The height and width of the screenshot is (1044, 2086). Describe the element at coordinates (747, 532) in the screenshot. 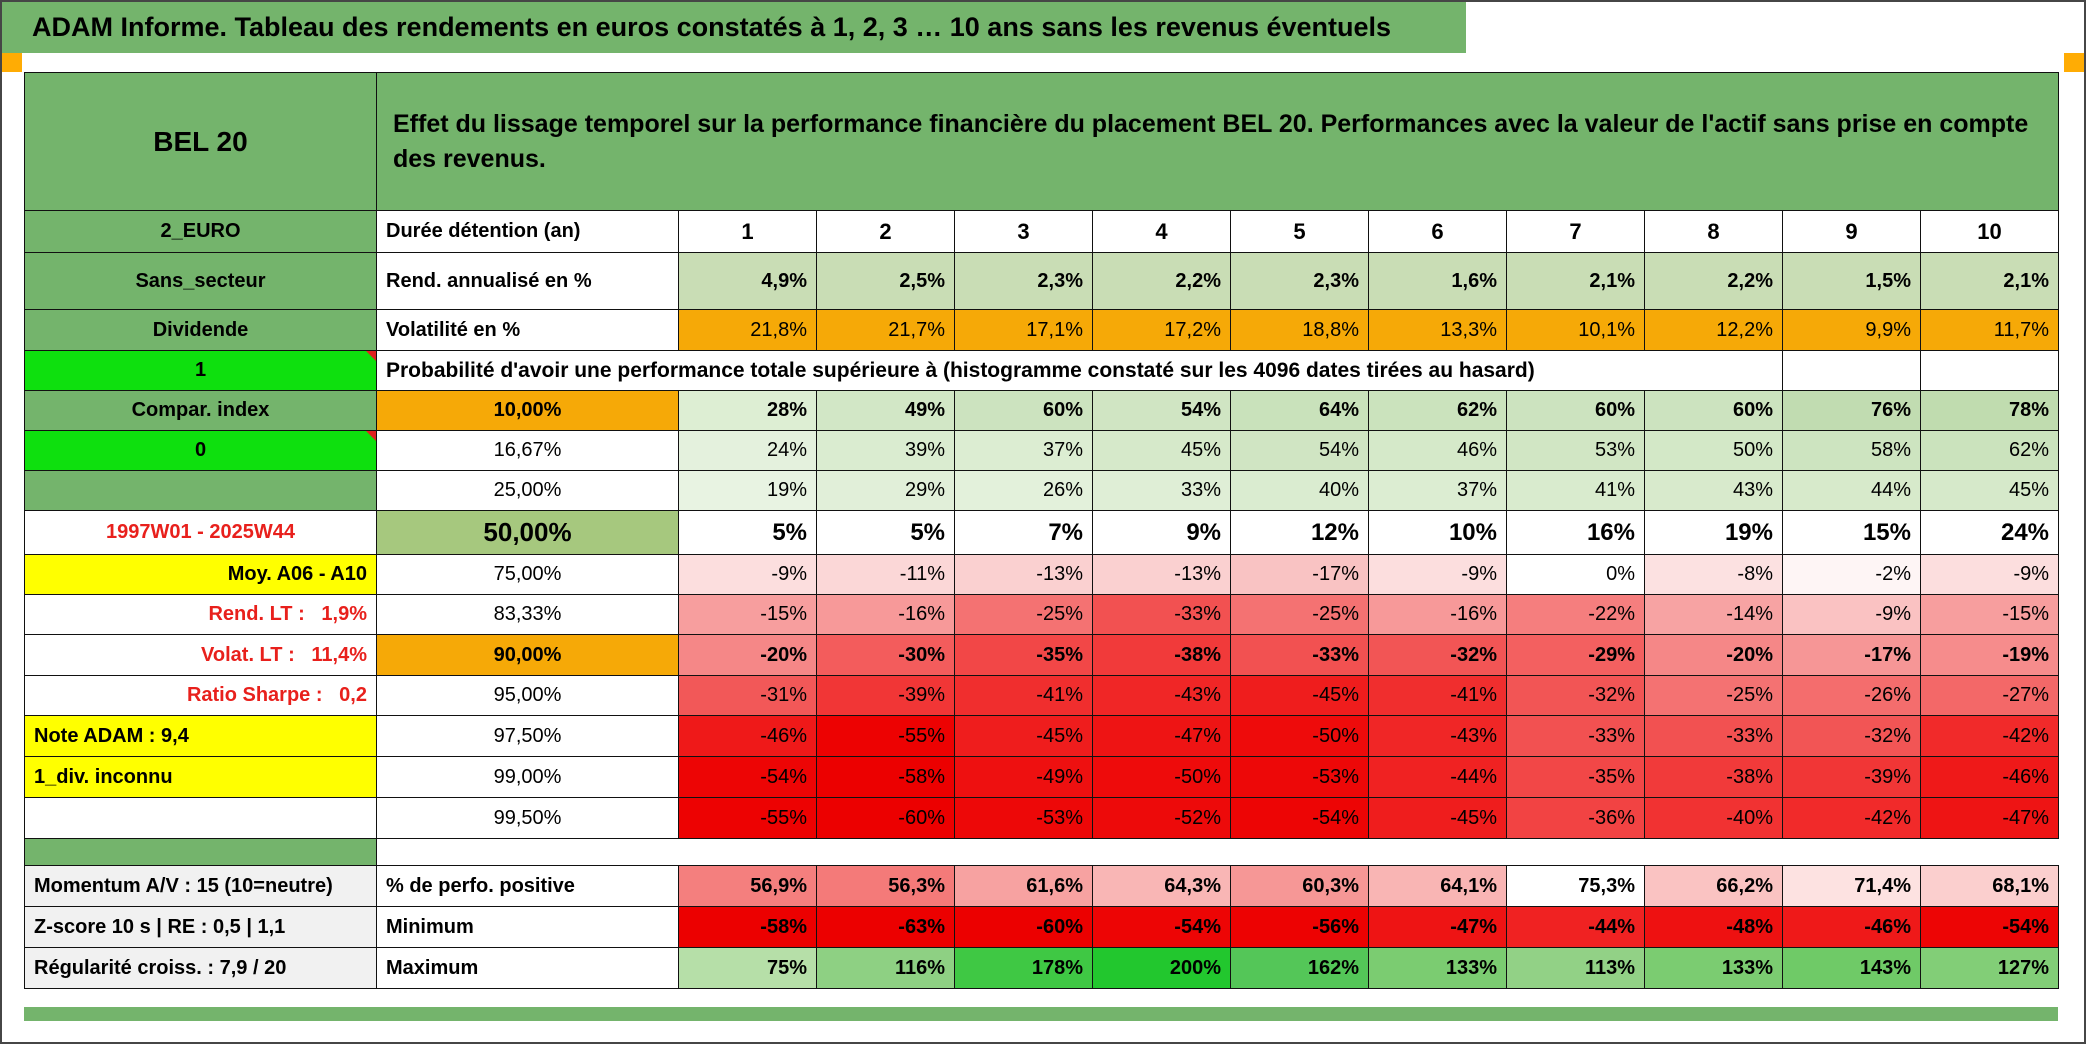

I see `value-cell: 5%` at that location.